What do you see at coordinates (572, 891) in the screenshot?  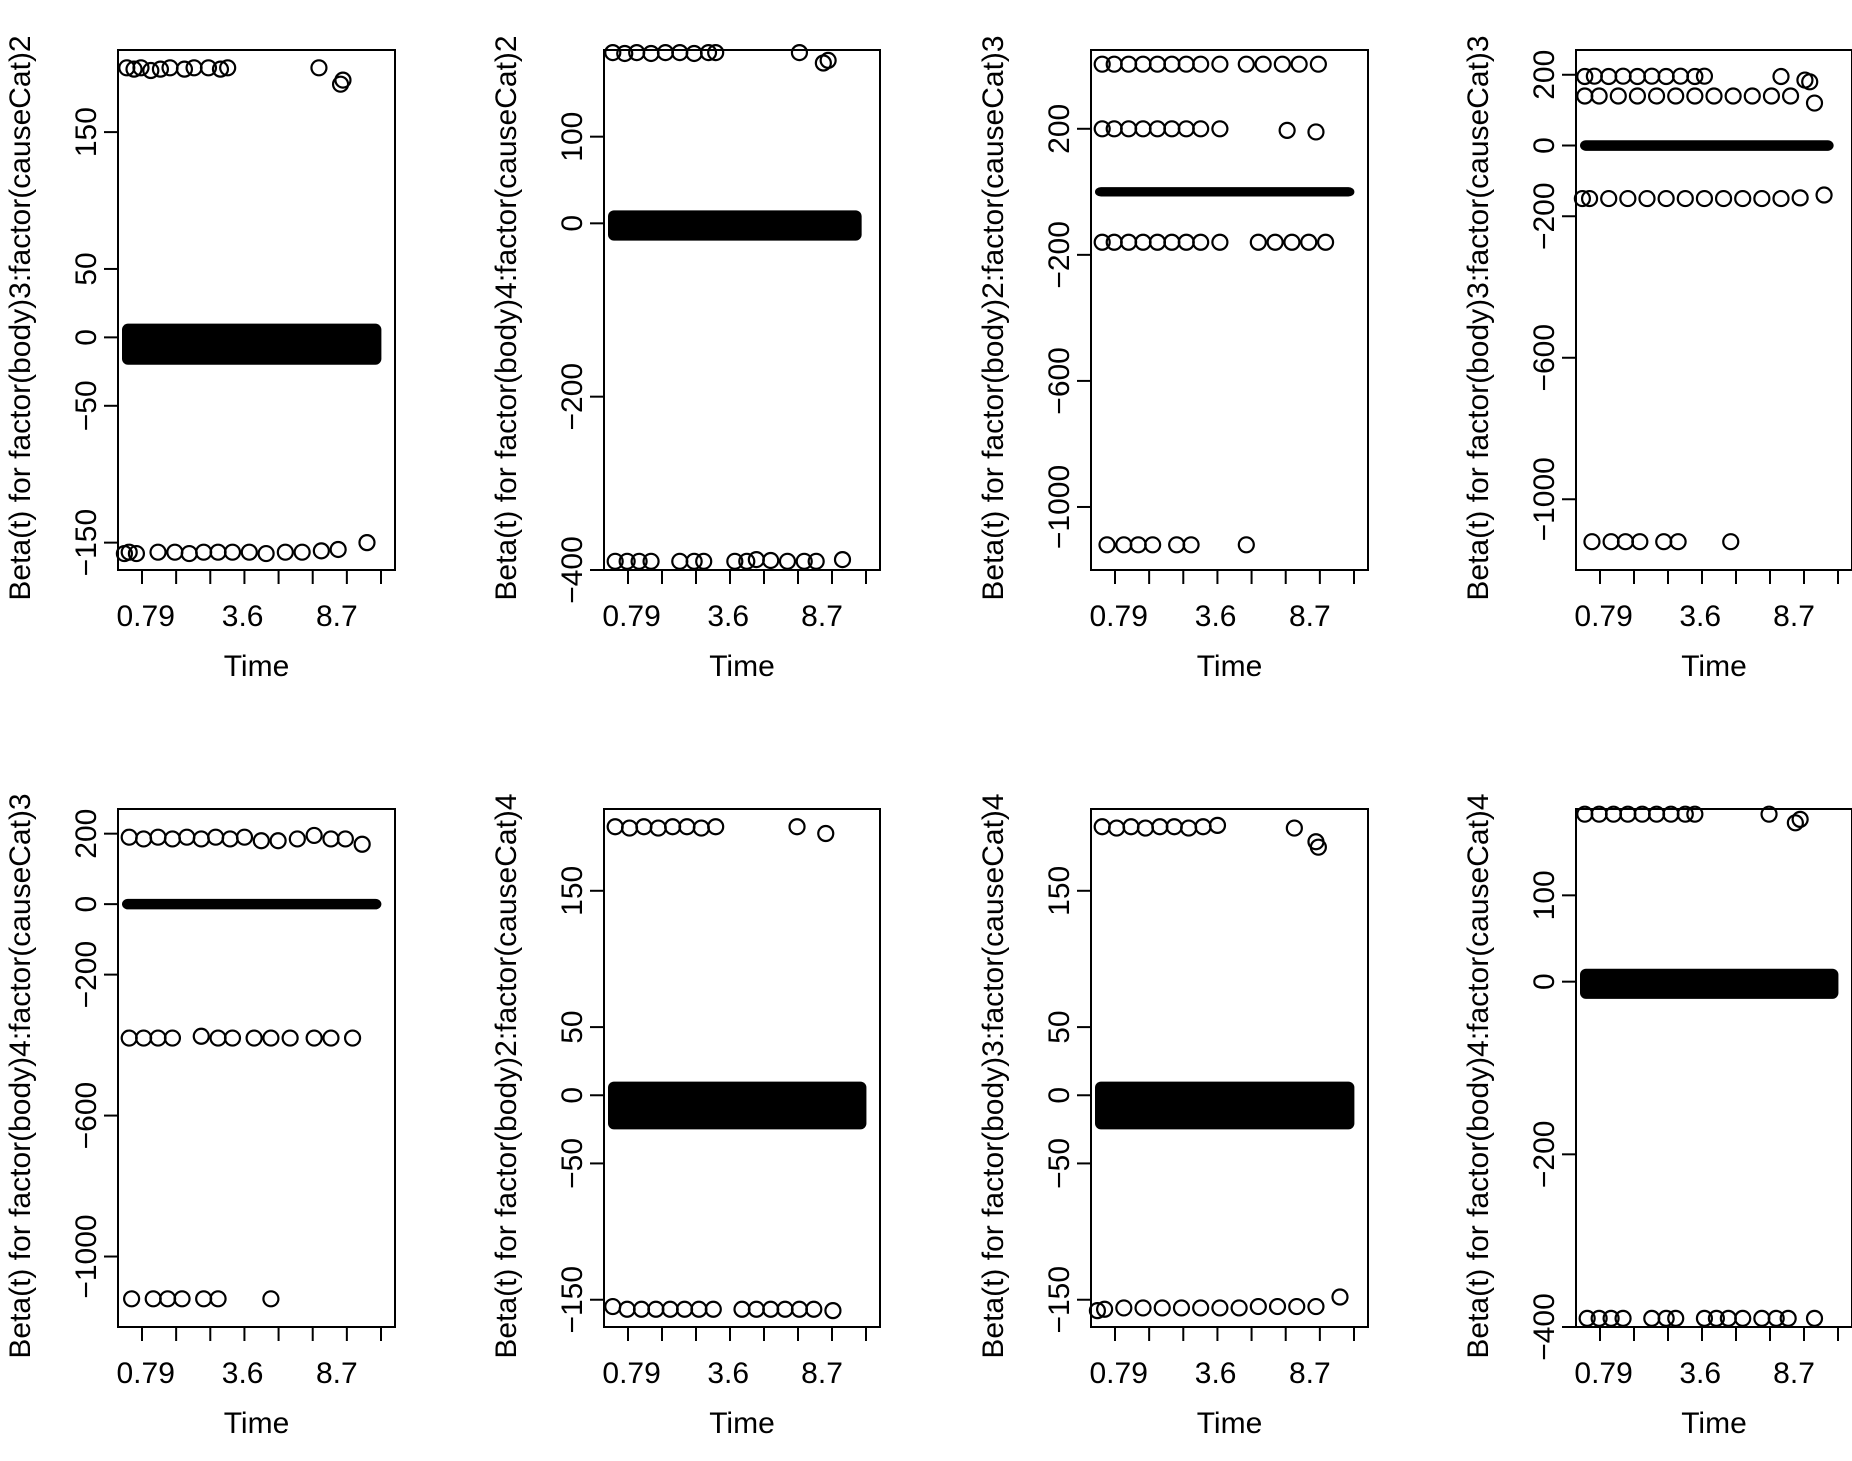 I see `y-tick-label: 150` at bounding box center [572, 891].